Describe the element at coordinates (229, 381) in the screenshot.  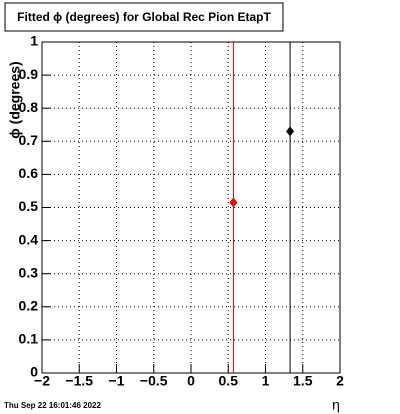
I see `x-tick-label: 0.5` at that location.